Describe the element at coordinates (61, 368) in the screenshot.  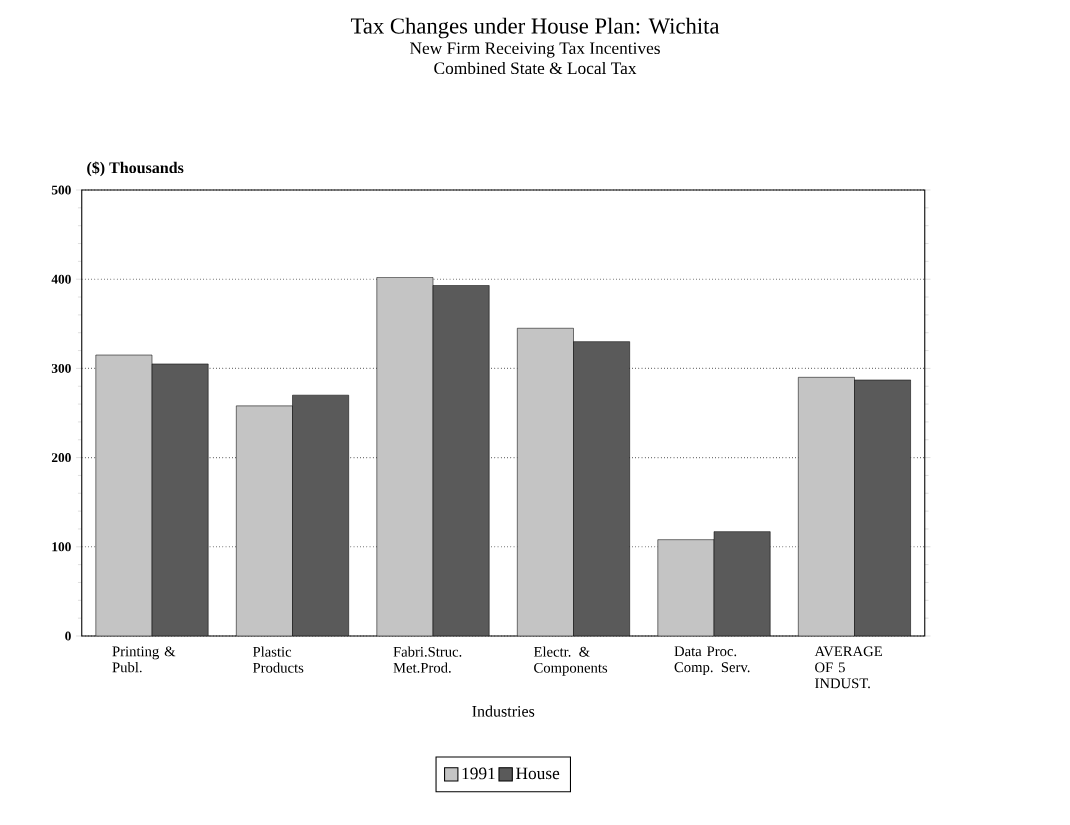
I see `y-tick-label: 300` at that location.